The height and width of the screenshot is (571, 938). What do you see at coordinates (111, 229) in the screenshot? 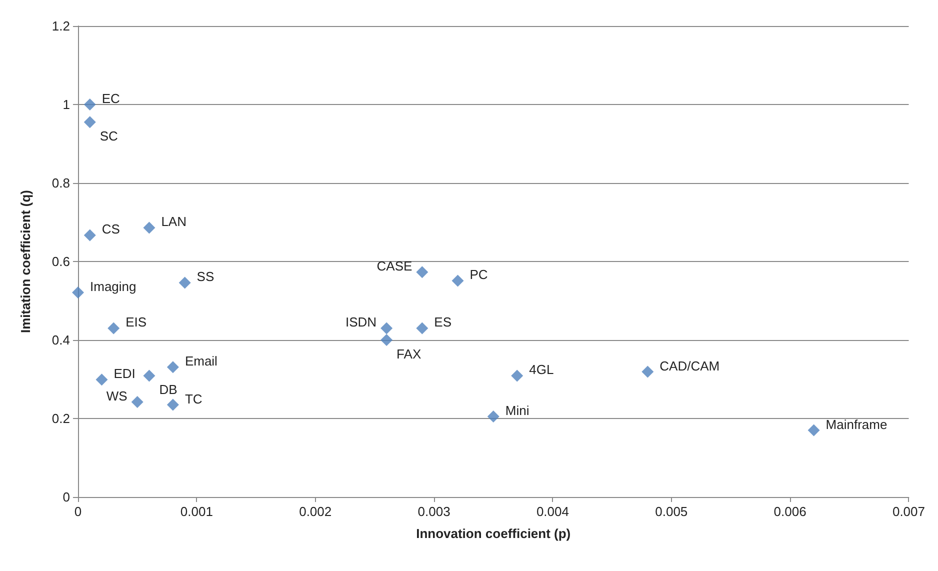
I see `annotation: CS` at bounding box center [111, 229].